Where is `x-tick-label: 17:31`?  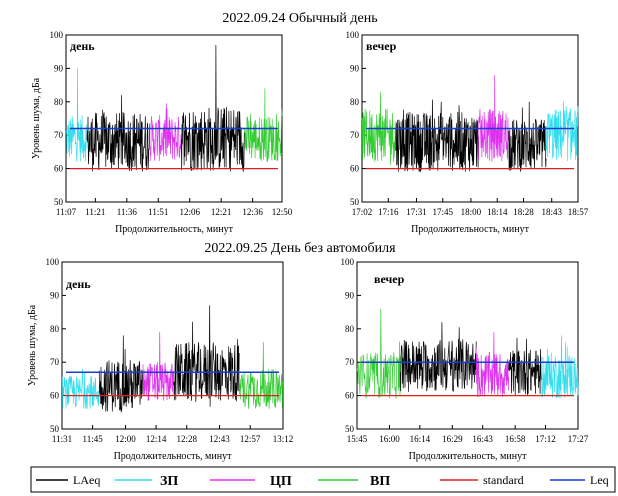
x-tick-label: 17:31 is located at coordinates (416, 212).